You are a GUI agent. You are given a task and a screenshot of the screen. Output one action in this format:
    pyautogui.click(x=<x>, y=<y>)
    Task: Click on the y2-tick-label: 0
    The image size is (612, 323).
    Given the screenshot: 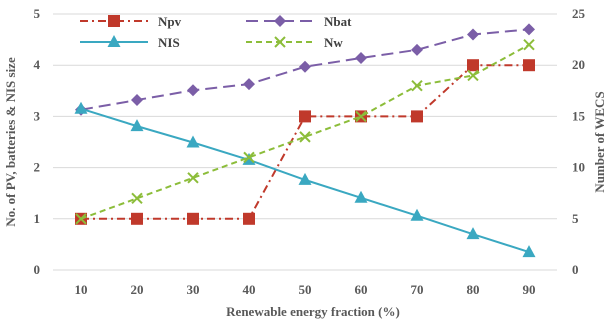 What is the action you would take?
    pyautogui.click(x=575, y=269)
    